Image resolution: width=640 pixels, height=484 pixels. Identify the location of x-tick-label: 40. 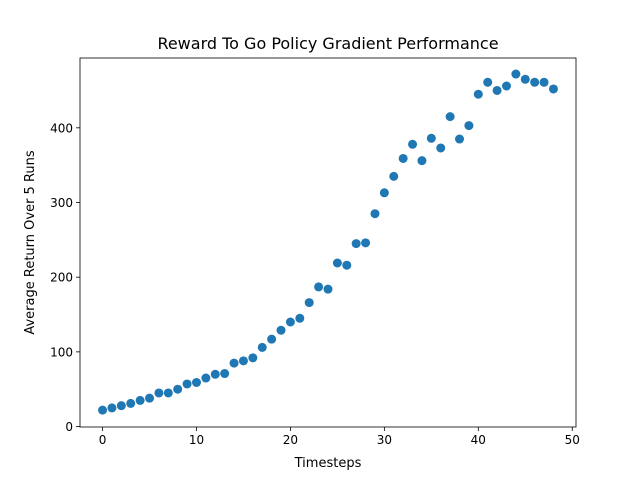
(478, 440).